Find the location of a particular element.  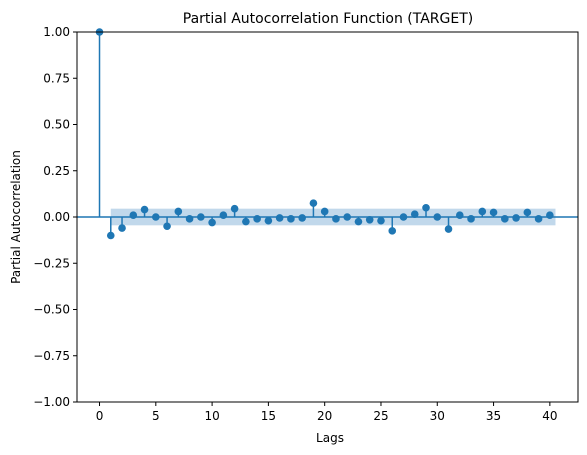

x-tick-label: 0 is located at coordinates (100, 416).